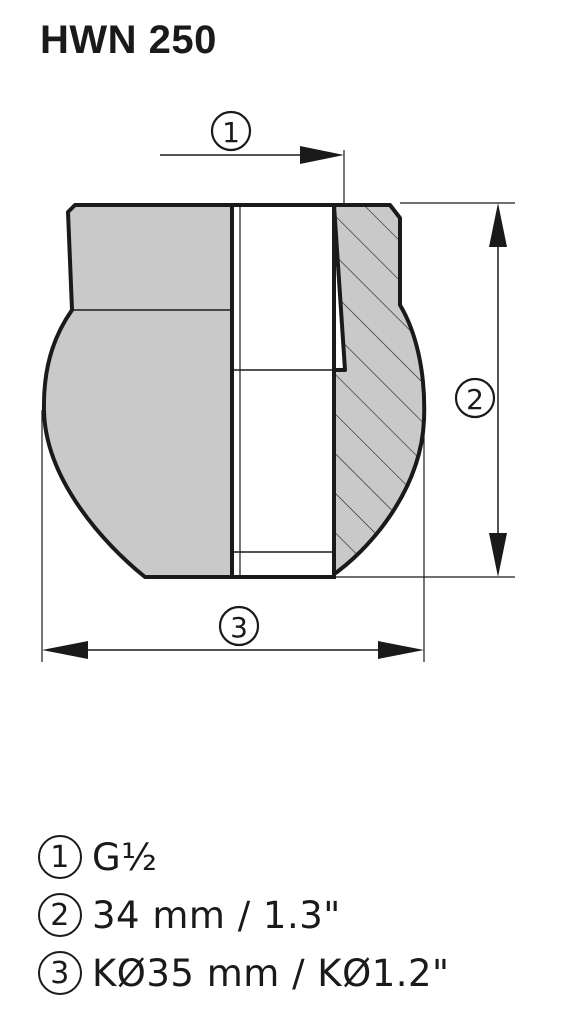 This screenshot has width=569, height=1023. I want to click on callout-1-label: 1, so click(231, 132).